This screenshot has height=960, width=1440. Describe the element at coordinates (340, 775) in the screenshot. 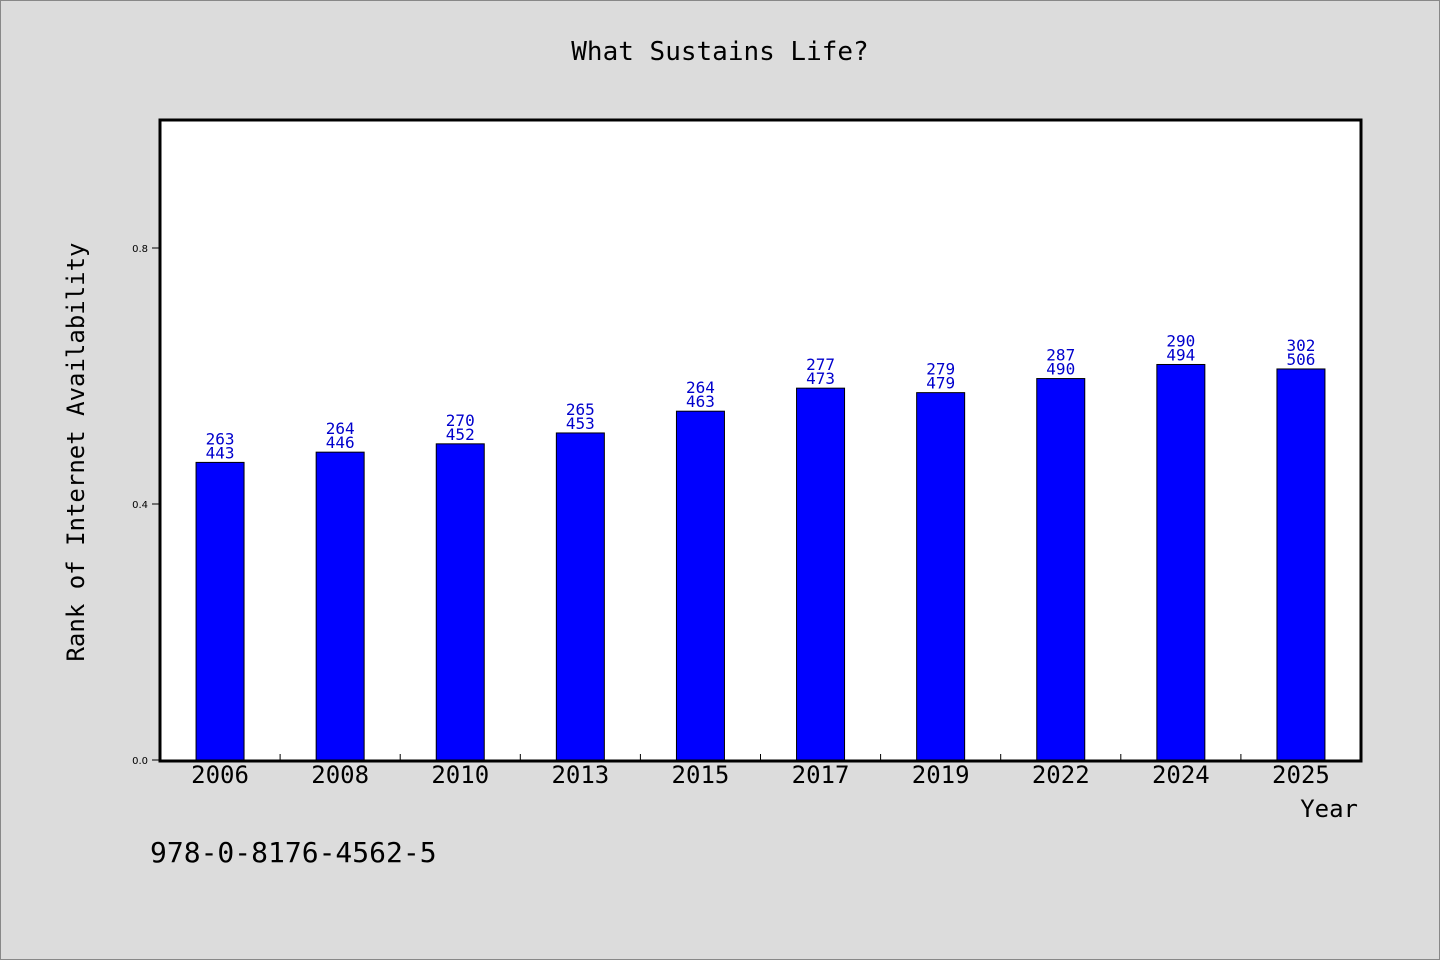

I see `x-tick-label: 2008` at that location.